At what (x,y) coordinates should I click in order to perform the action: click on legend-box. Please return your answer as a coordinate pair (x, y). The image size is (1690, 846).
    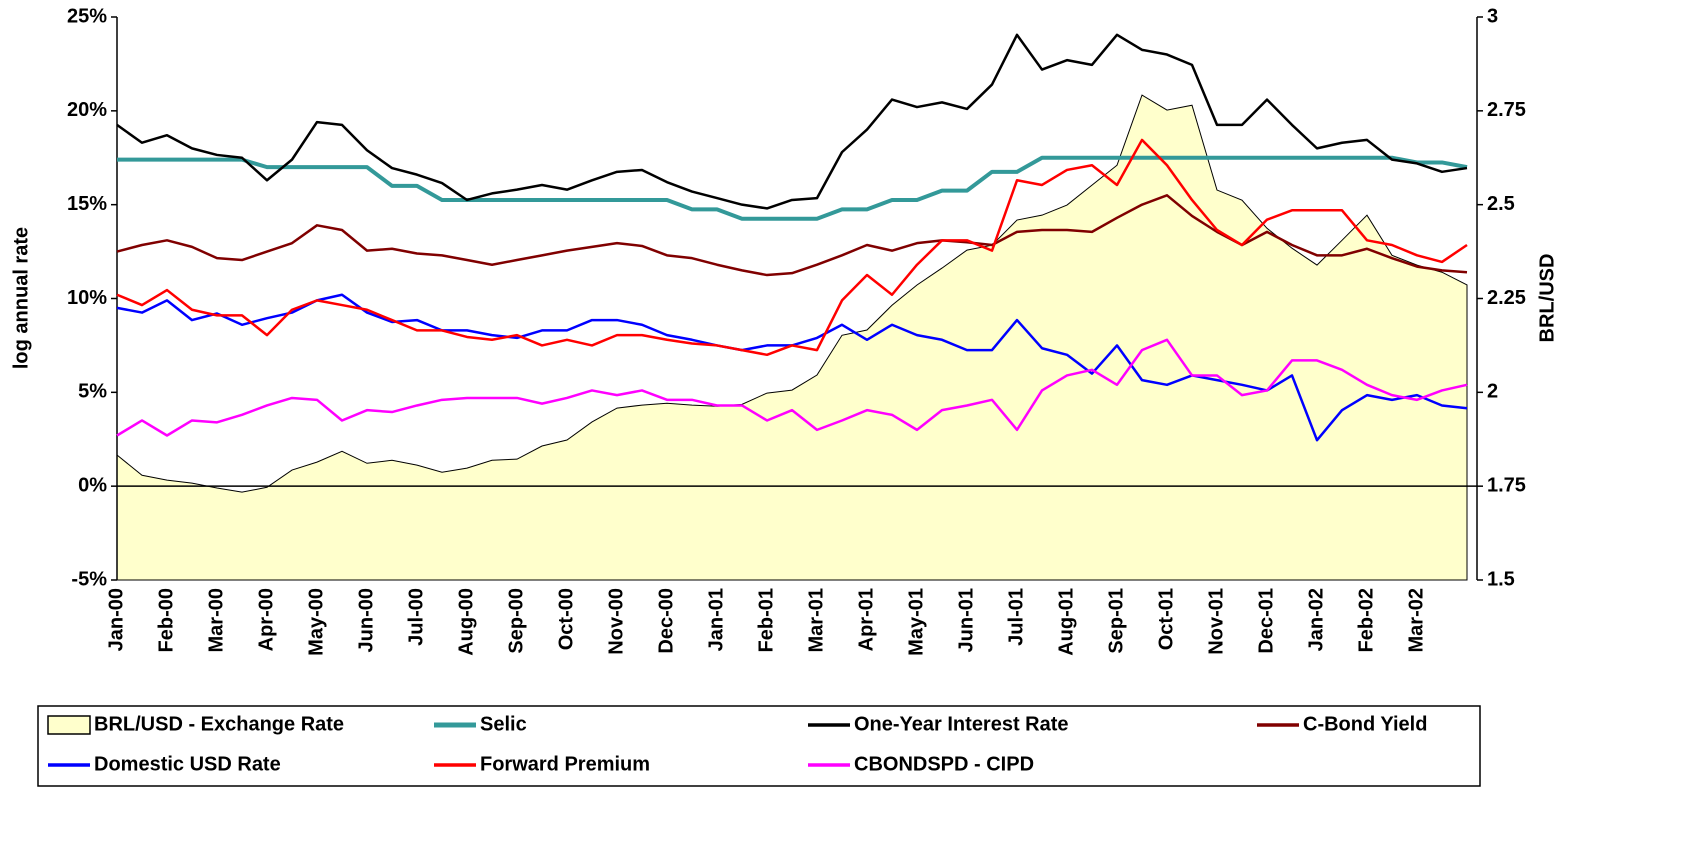
    Looking at the image, I should click on (759, 746).